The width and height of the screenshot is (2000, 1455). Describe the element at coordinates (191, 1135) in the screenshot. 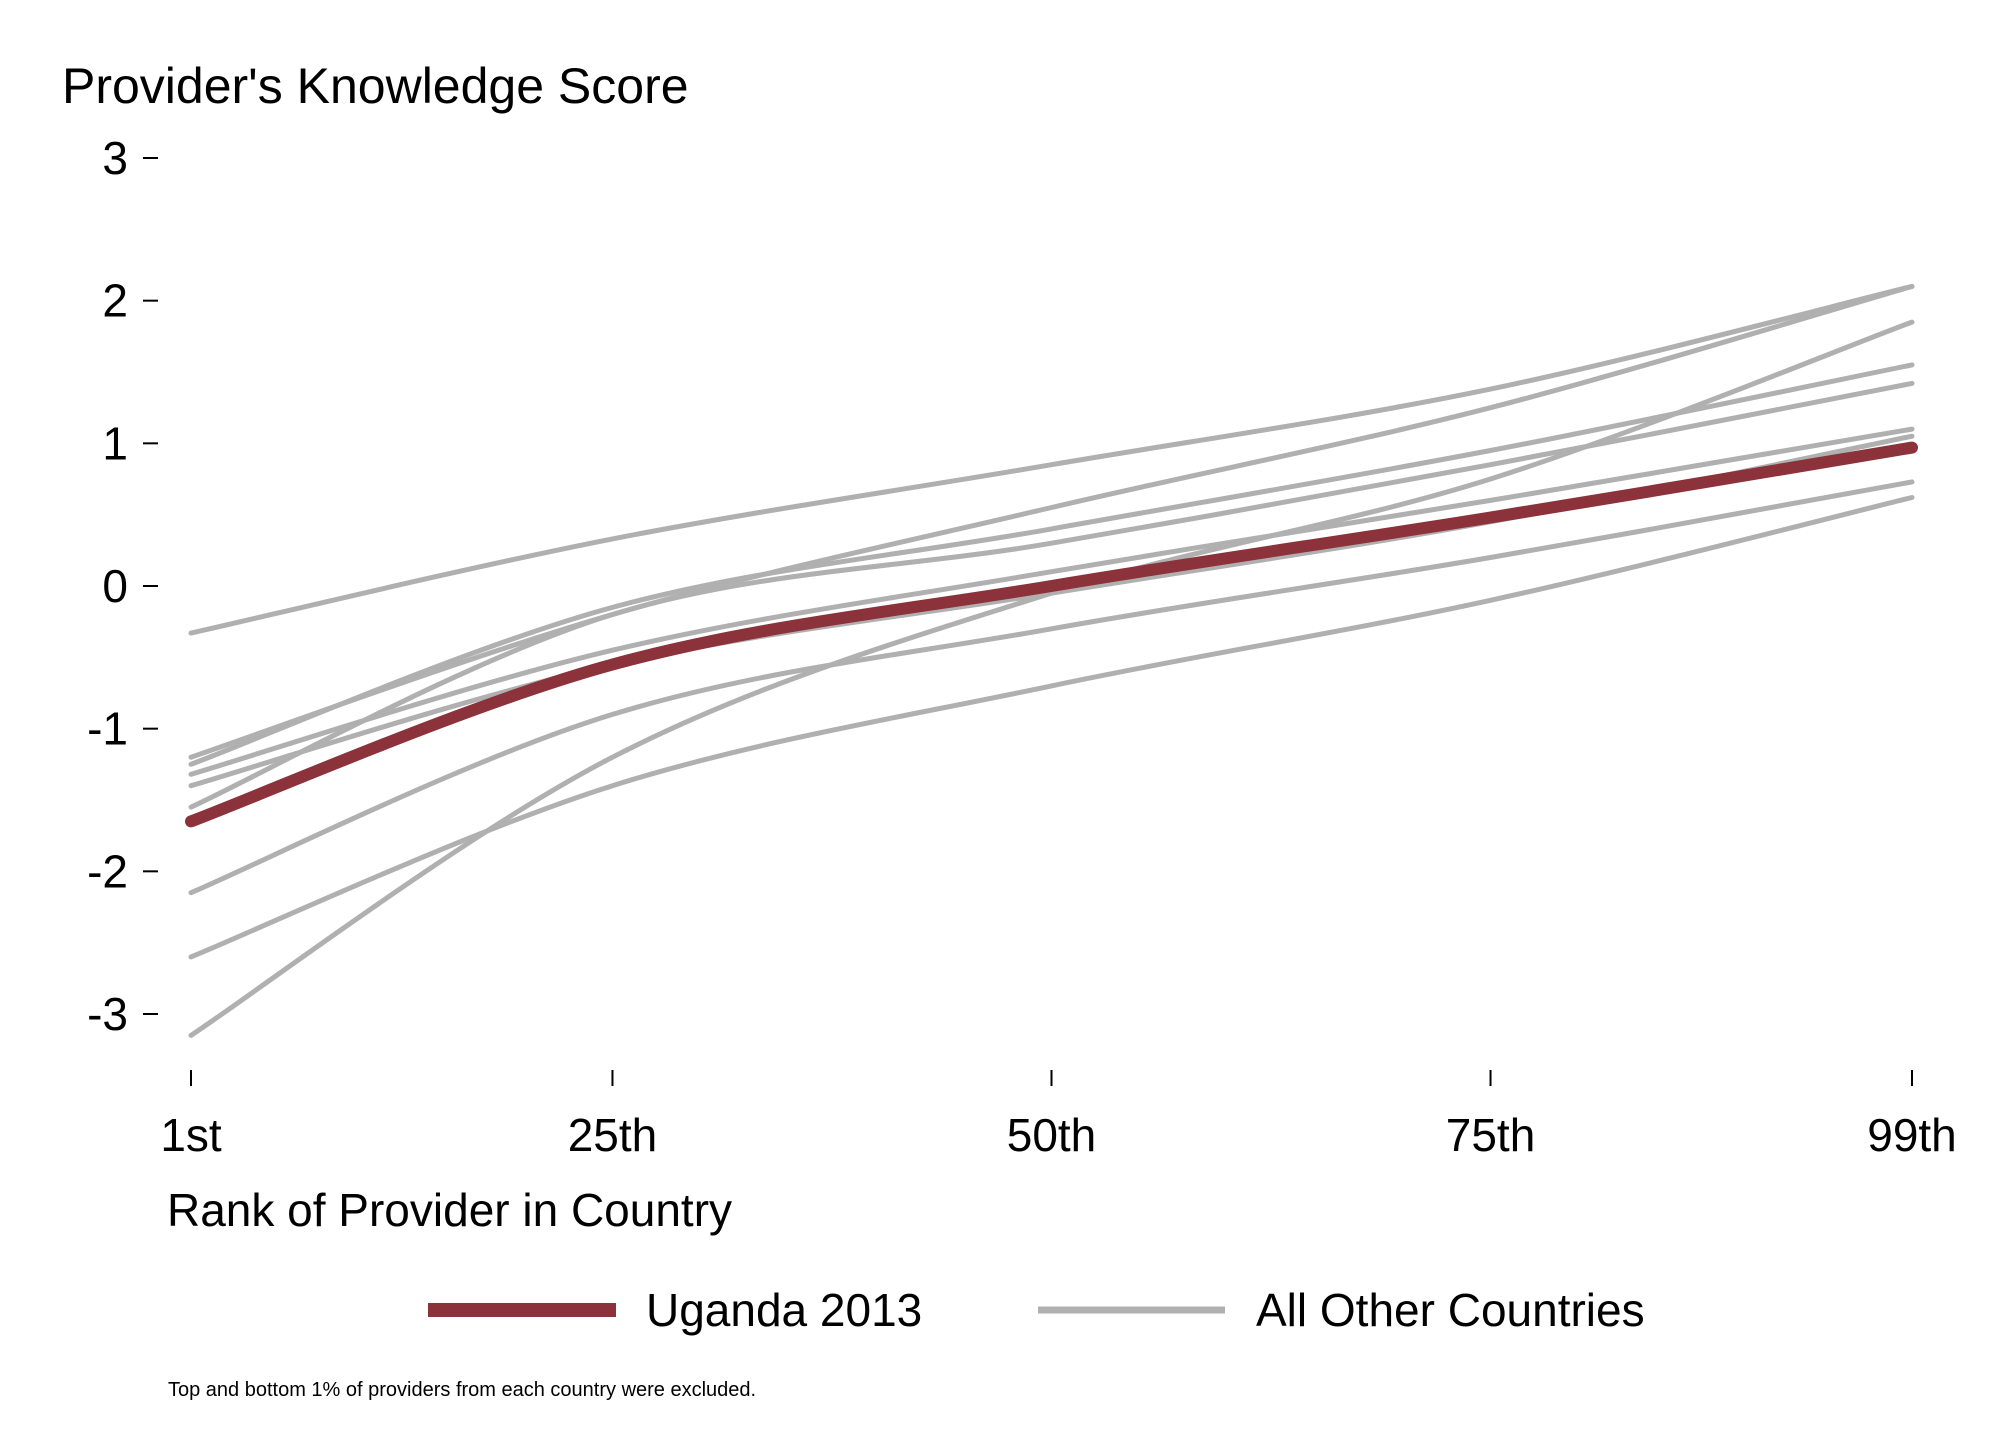

I see `x-tick-label: 1st` at that location.